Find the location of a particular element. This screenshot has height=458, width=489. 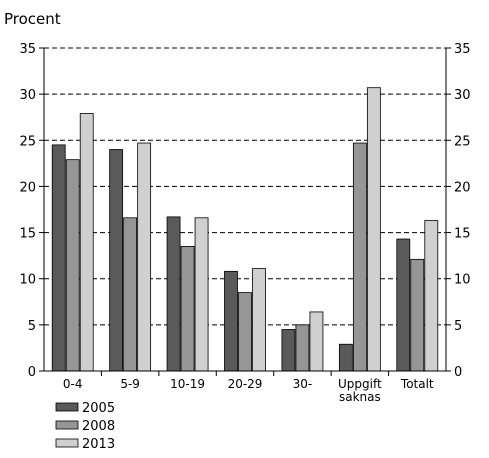

y-tick-label-left: 15 is located at coordinates (27, 234).